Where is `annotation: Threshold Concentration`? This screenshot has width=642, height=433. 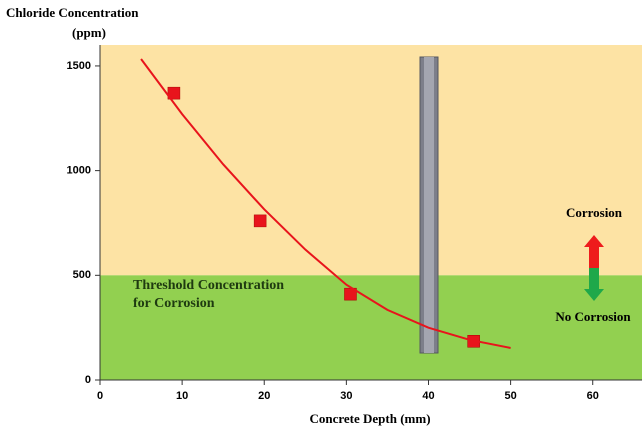 annotation: Threshold Concentration is located at coordinates (208, 285).